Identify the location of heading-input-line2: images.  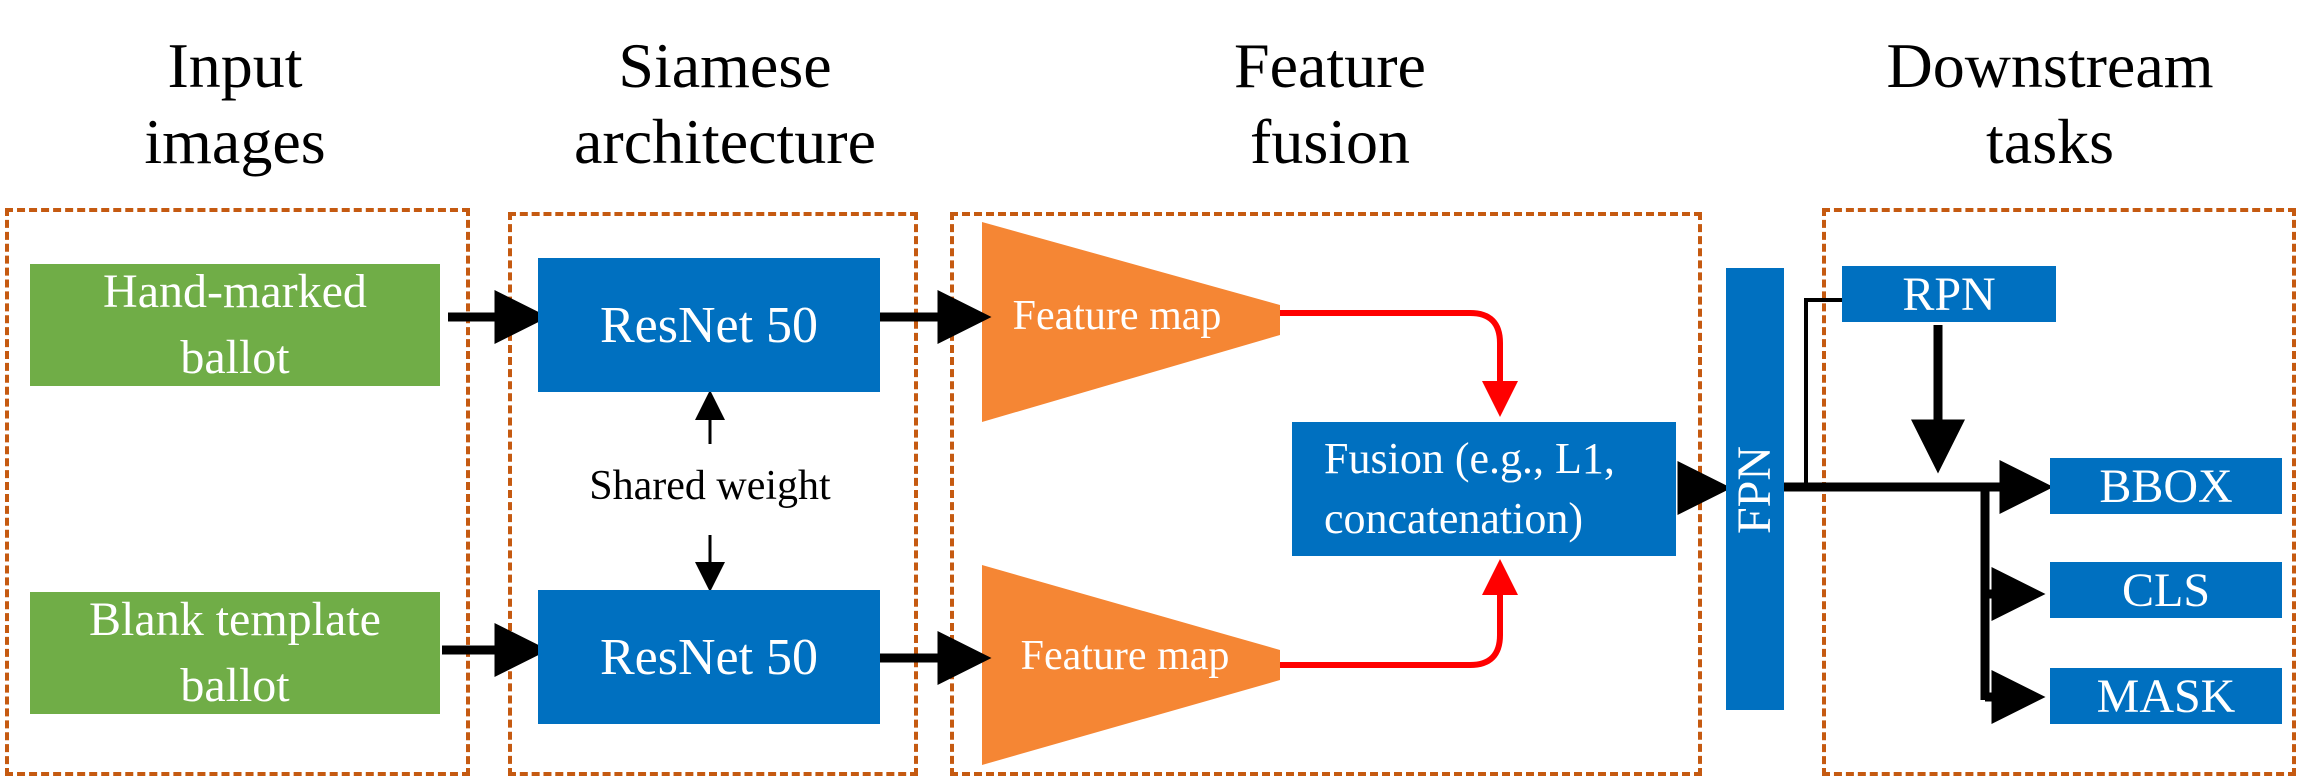
(235, 141).